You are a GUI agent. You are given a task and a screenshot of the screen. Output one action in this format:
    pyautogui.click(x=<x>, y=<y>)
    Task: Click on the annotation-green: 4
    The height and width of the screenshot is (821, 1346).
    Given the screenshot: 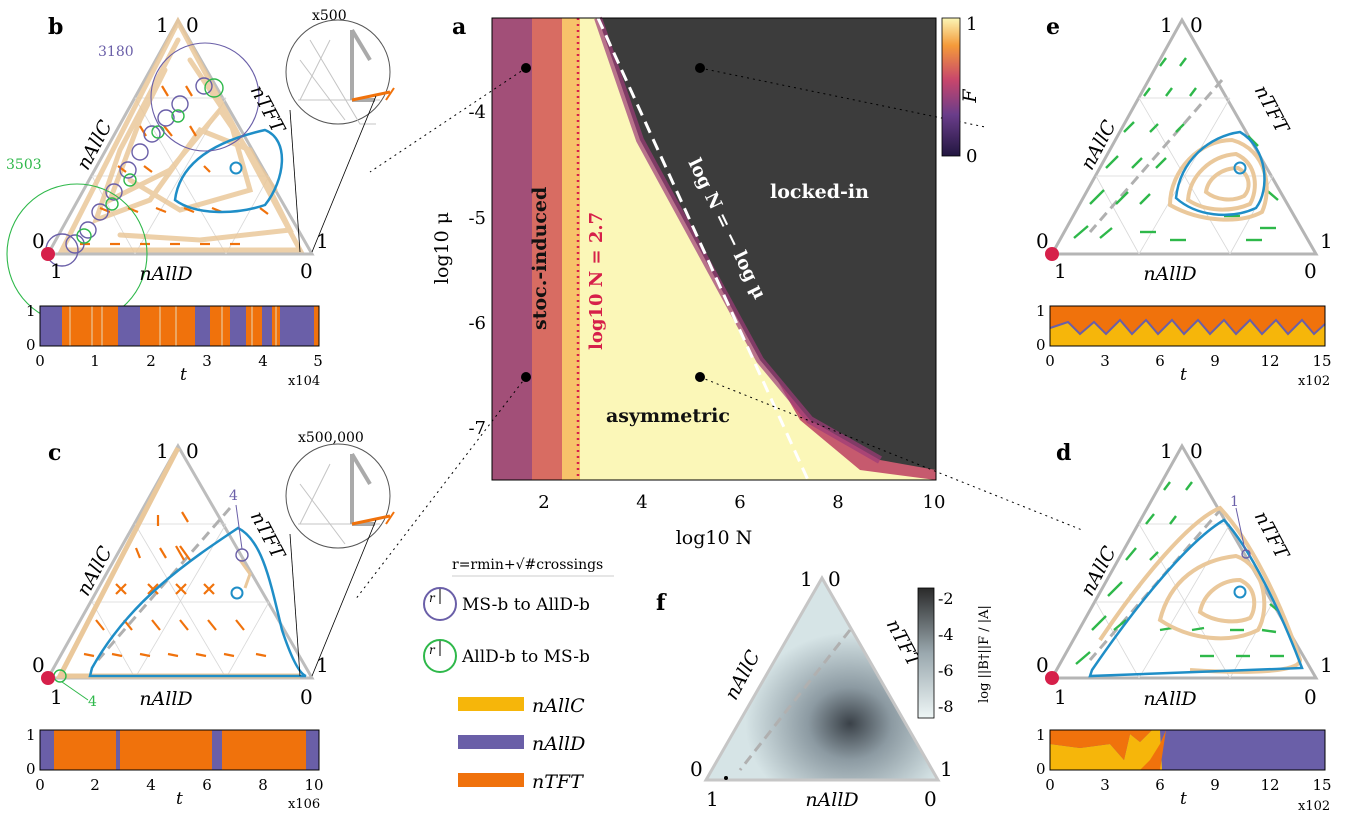 What is the action you would take?
    pyautogui.click(x=92, y=702)
    